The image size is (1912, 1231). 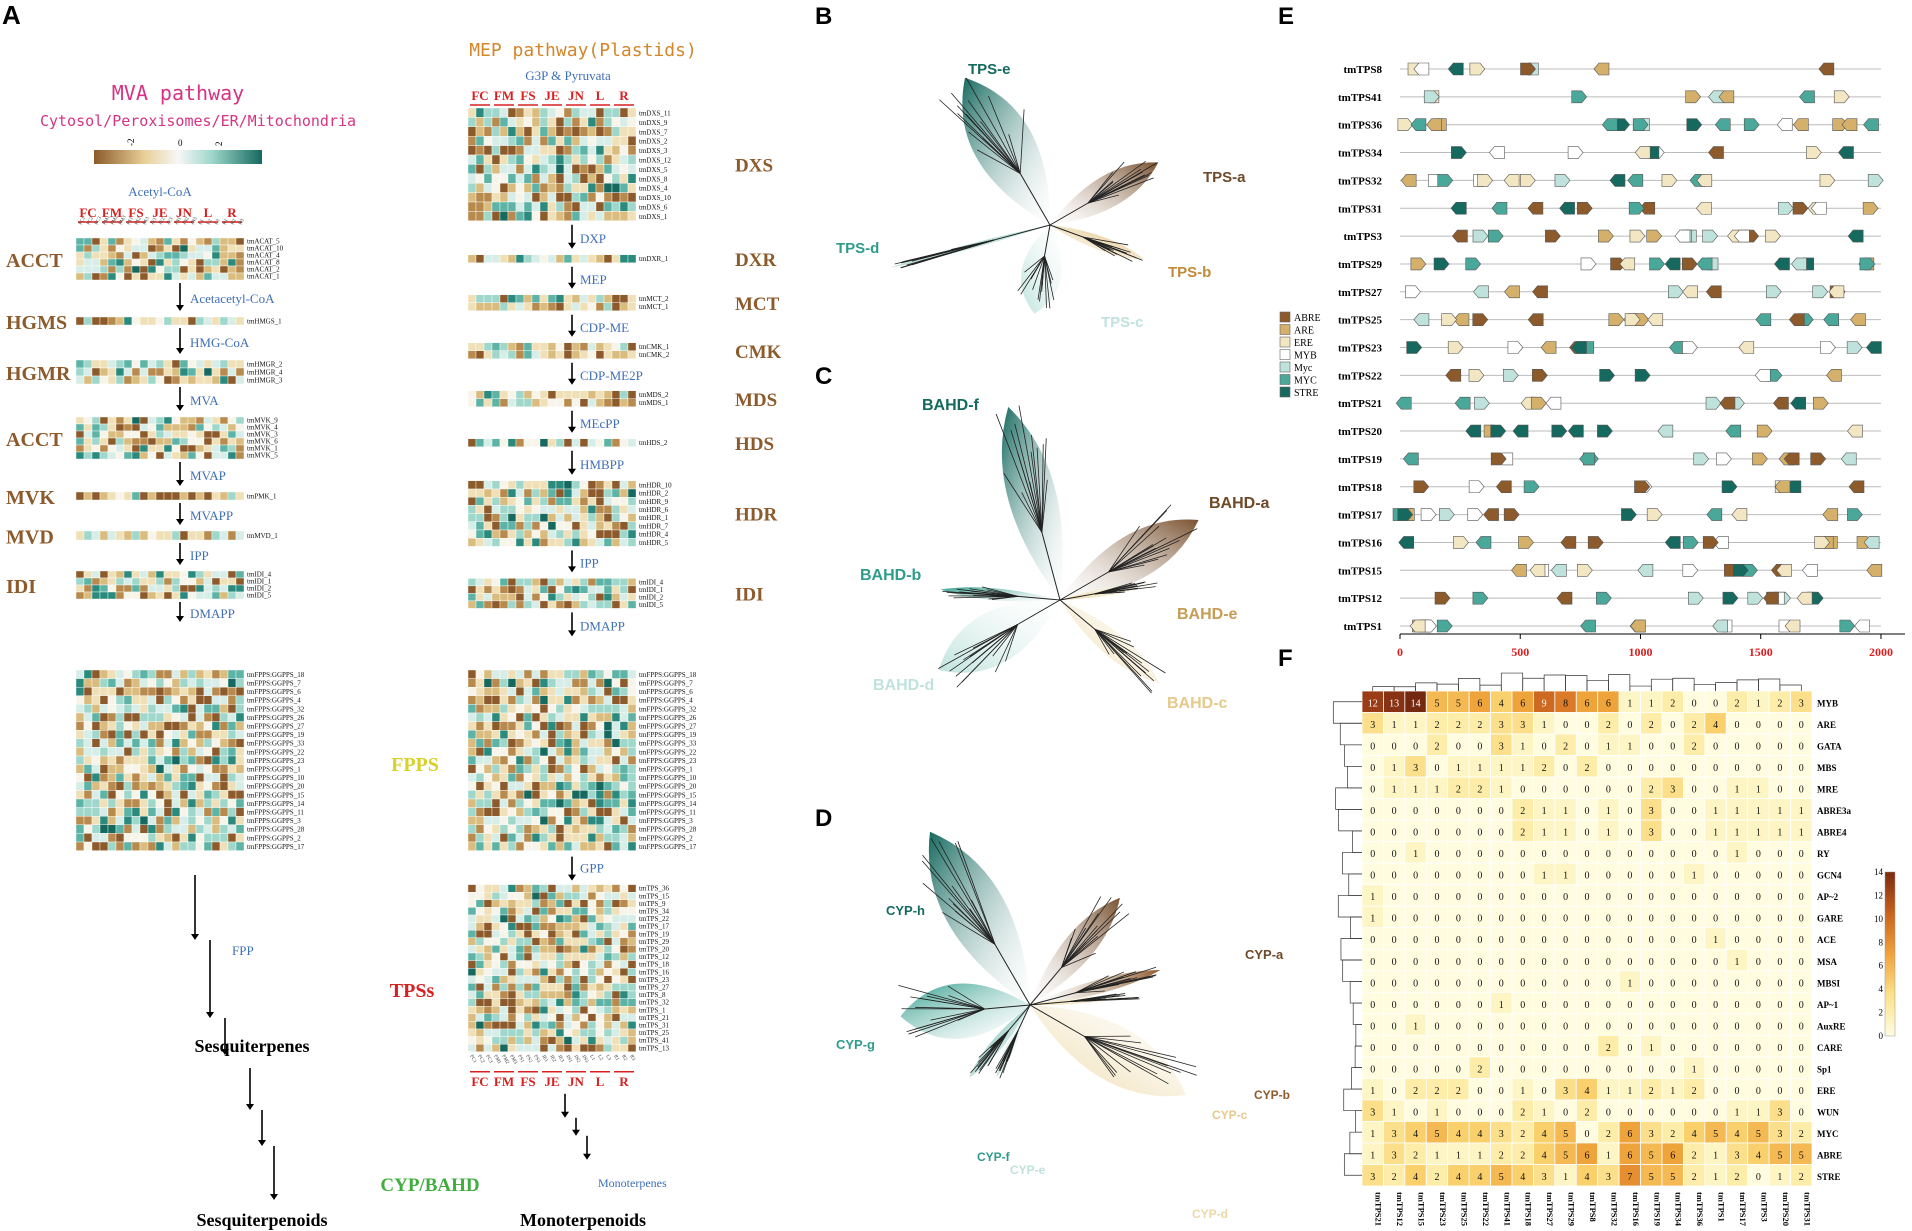 I want to click on gene-label: tmFPPS:GGPPS_28, so click(x=668, y=830).